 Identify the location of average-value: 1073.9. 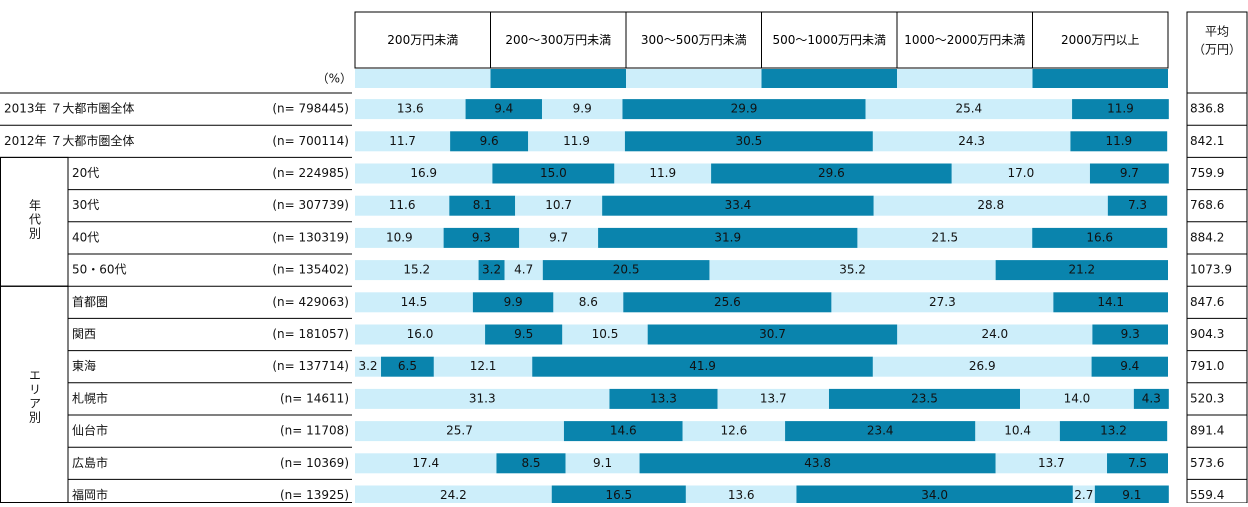
(1211, 270).